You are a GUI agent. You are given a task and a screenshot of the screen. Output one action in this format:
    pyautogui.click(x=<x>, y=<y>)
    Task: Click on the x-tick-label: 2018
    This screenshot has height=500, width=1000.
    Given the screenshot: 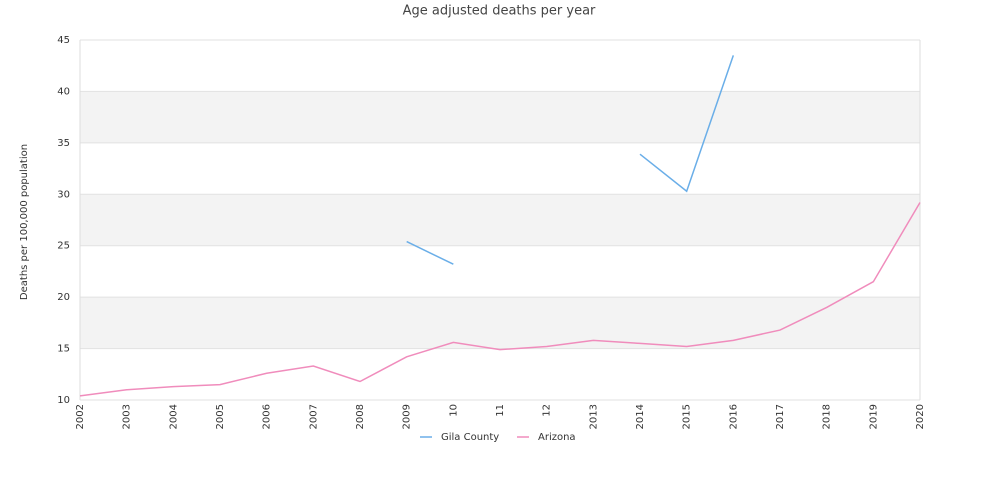 What is the action you would take?
    pyautogui.click(x=827, y=416)
    